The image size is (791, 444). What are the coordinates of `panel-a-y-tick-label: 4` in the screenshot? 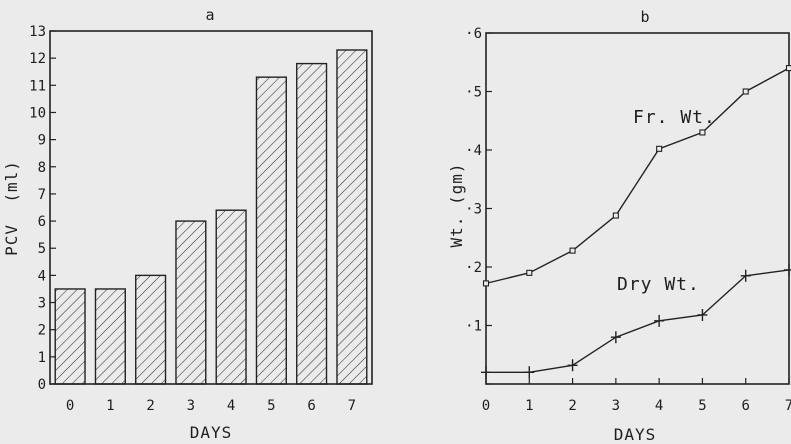 It's located at (42, 276).